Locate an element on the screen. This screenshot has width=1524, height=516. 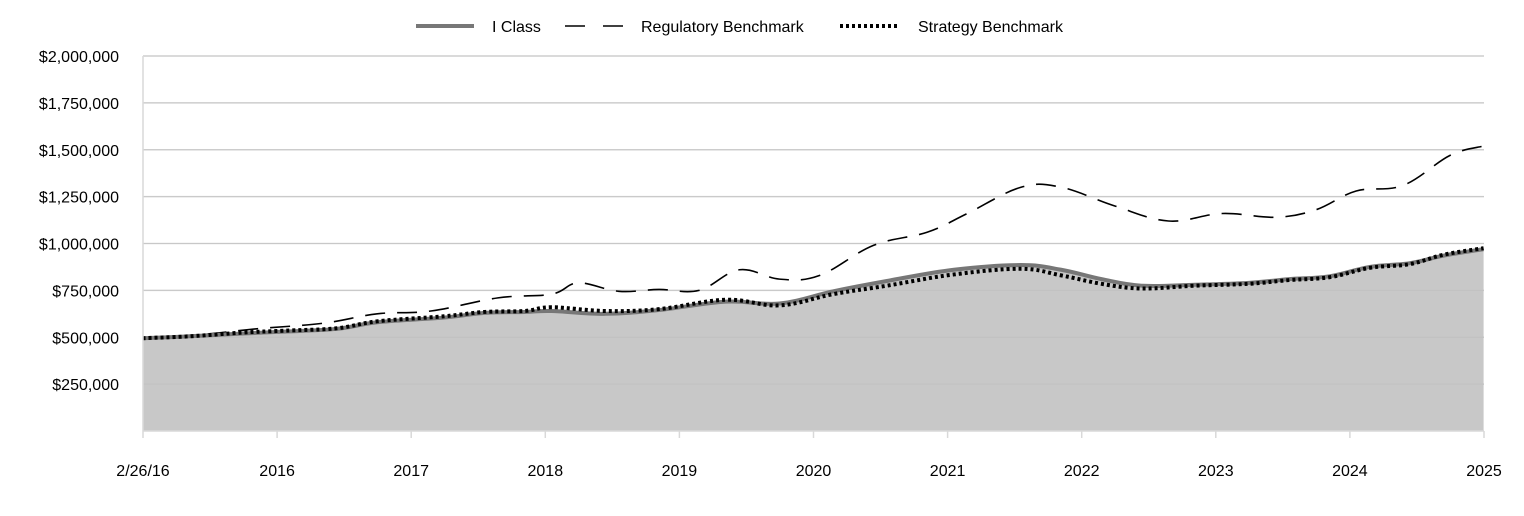
x-tick-label: 2/26/16 is located at coordinates (142, 471).